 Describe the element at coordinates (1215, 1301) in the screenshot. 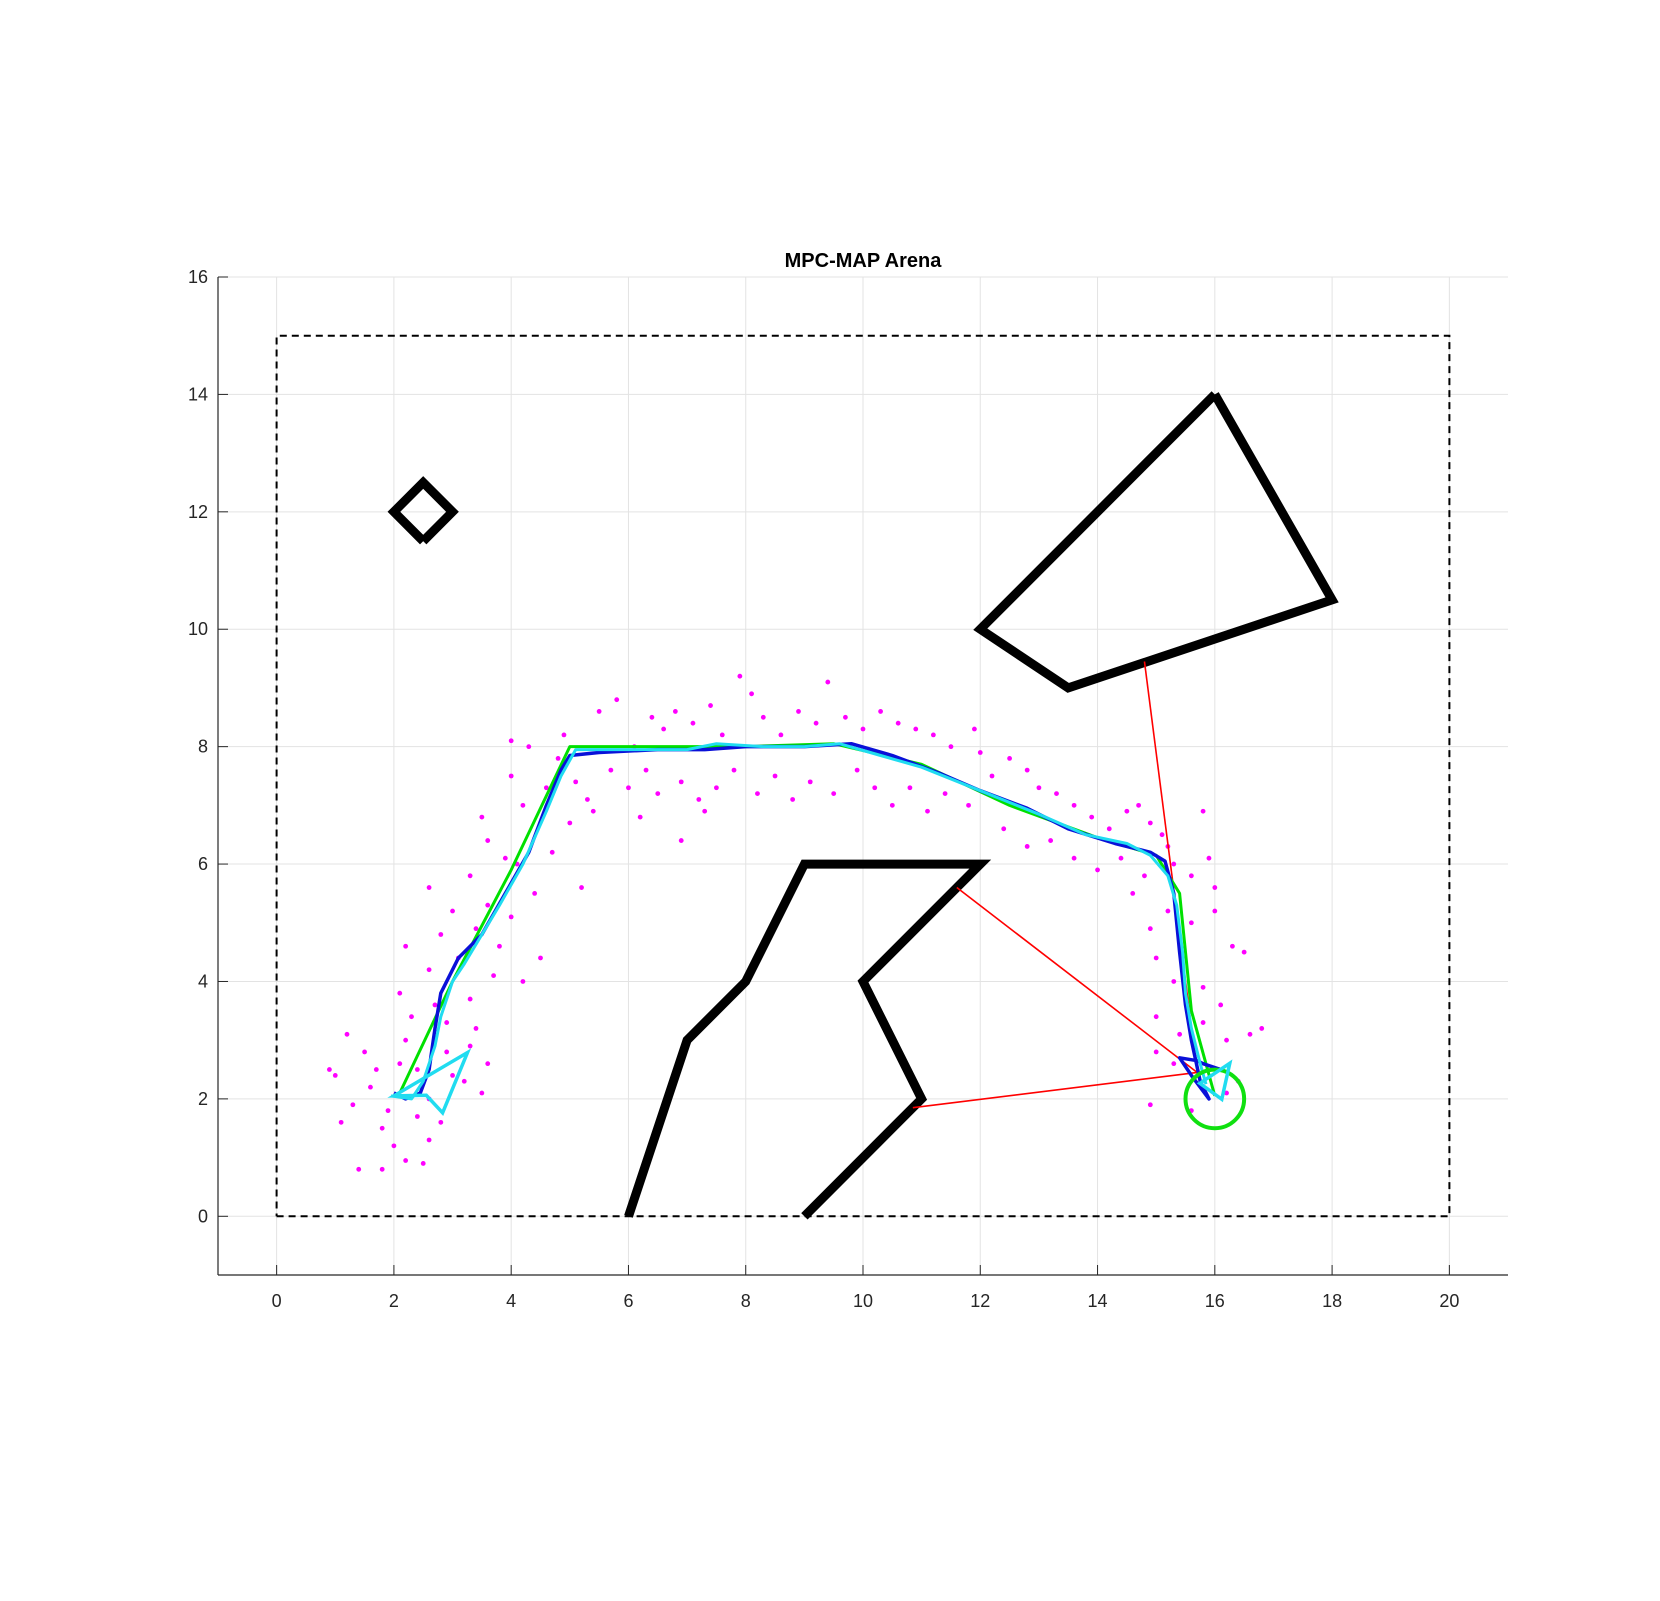

I see `x-tick-label: 16` at that location.